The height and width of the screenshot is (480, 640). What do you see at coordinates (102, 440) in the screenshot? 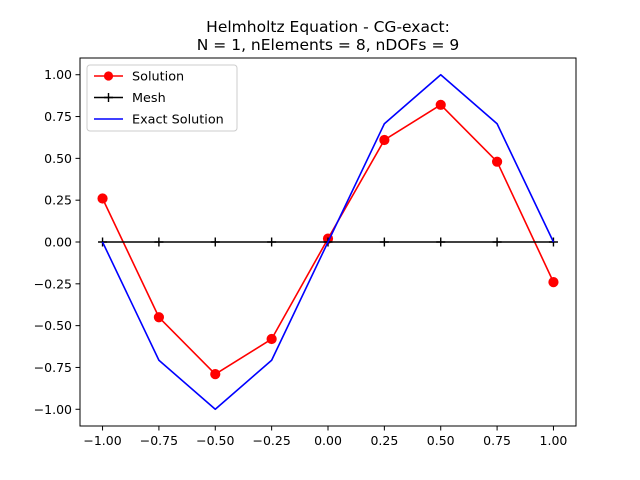
I see `x-tick-label: −1.00` at bounding box center [102, 440].